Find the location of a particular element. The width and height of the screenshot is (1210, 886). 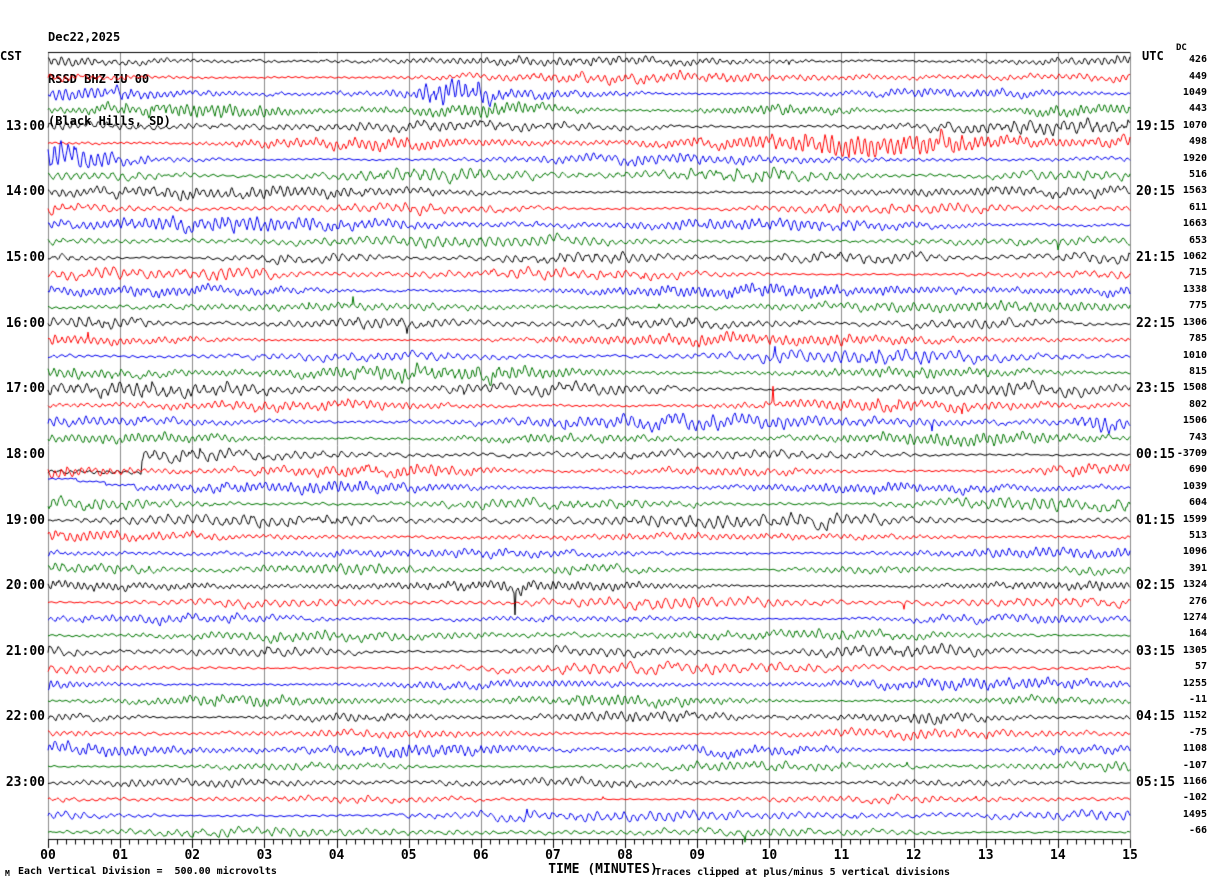

dc-value: 449 is located at coordinates (1197, 76).